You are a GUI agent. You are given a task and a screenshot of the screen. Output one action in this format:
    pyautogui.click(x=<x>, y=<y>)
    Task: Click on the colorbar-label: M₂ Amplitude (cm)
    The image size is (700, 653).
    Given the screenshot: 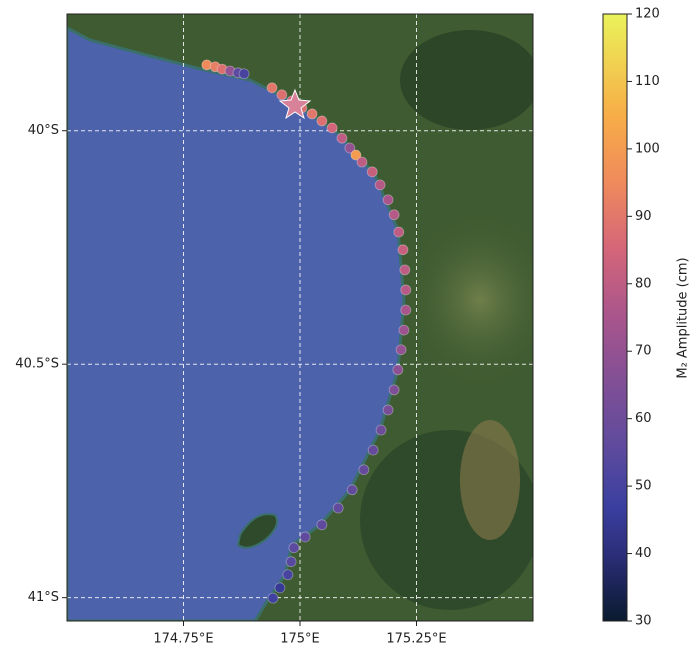 What is the action you would take?
    pyautogui.click(x=683, y=317)
    